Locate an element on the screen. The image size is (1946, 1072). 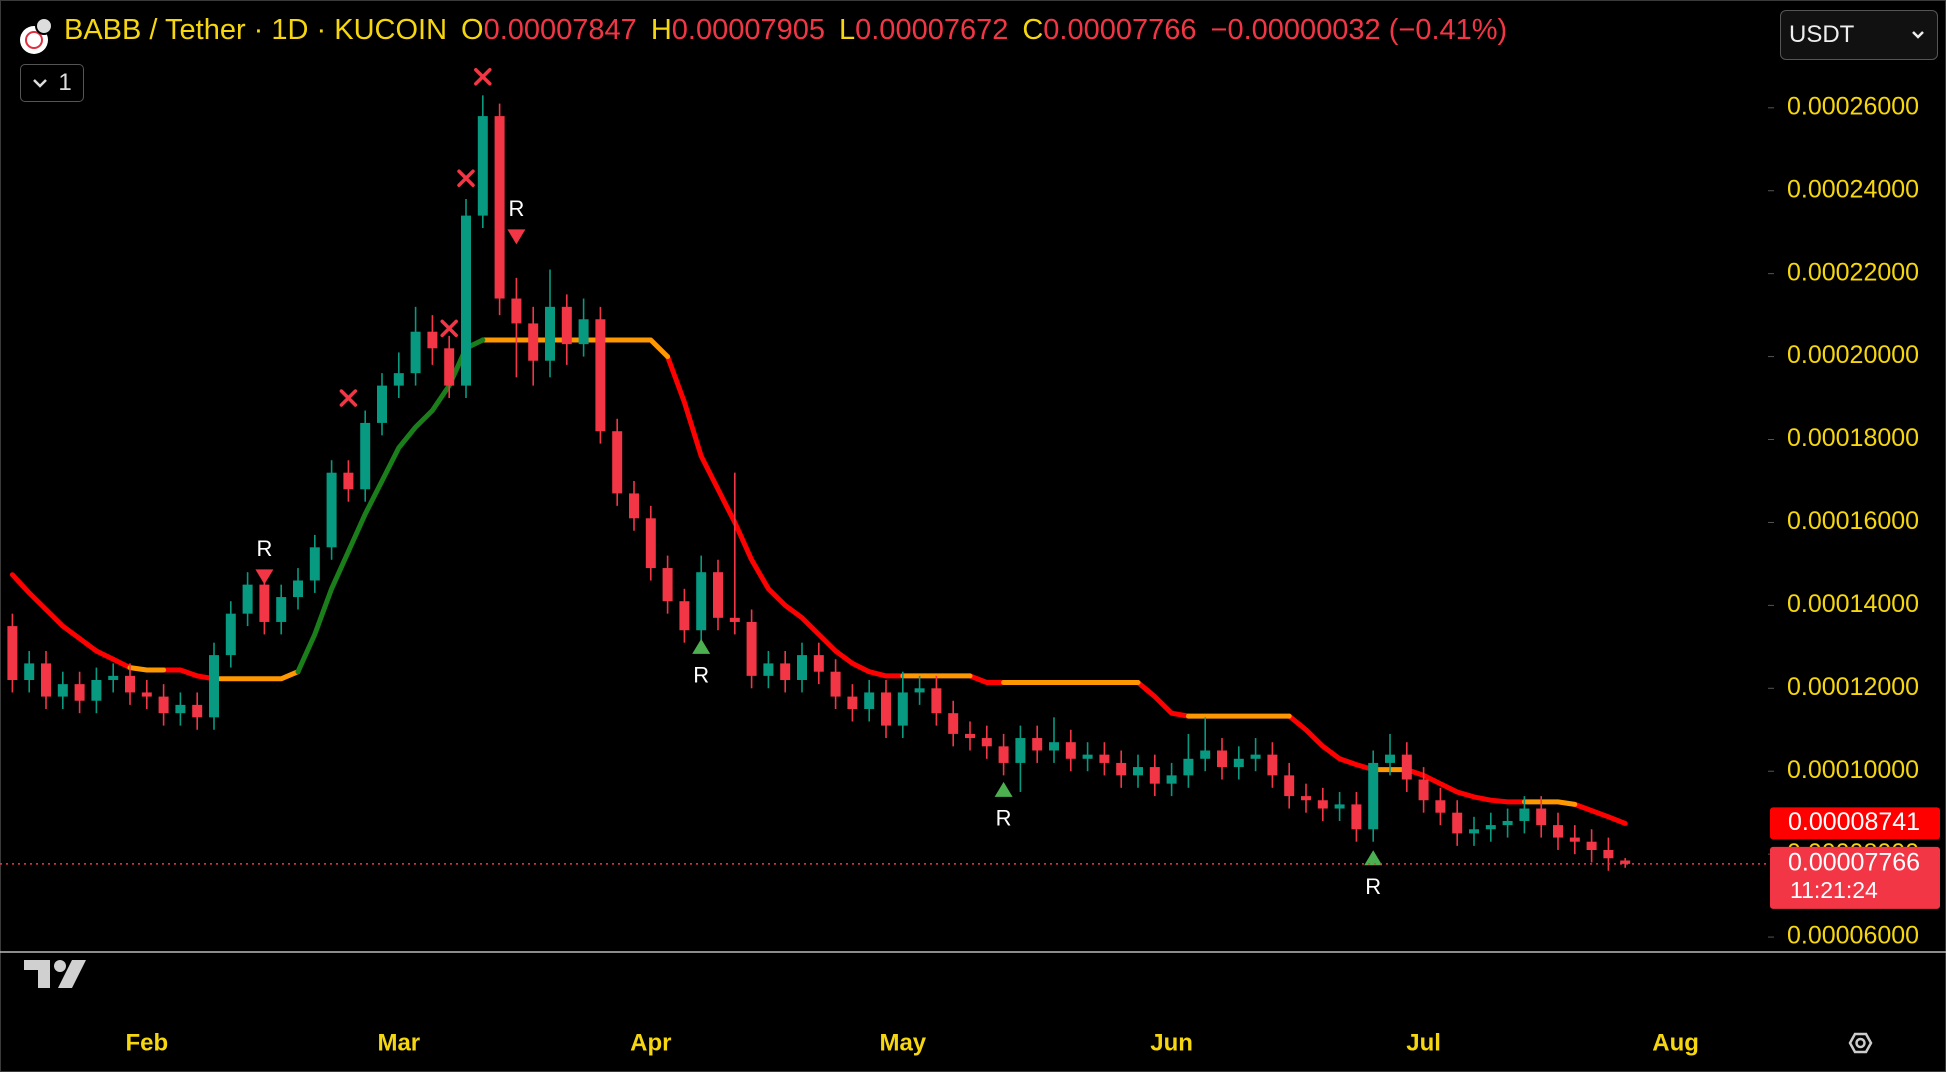
supertrend-price-box is located at coordinates (1855, 823).